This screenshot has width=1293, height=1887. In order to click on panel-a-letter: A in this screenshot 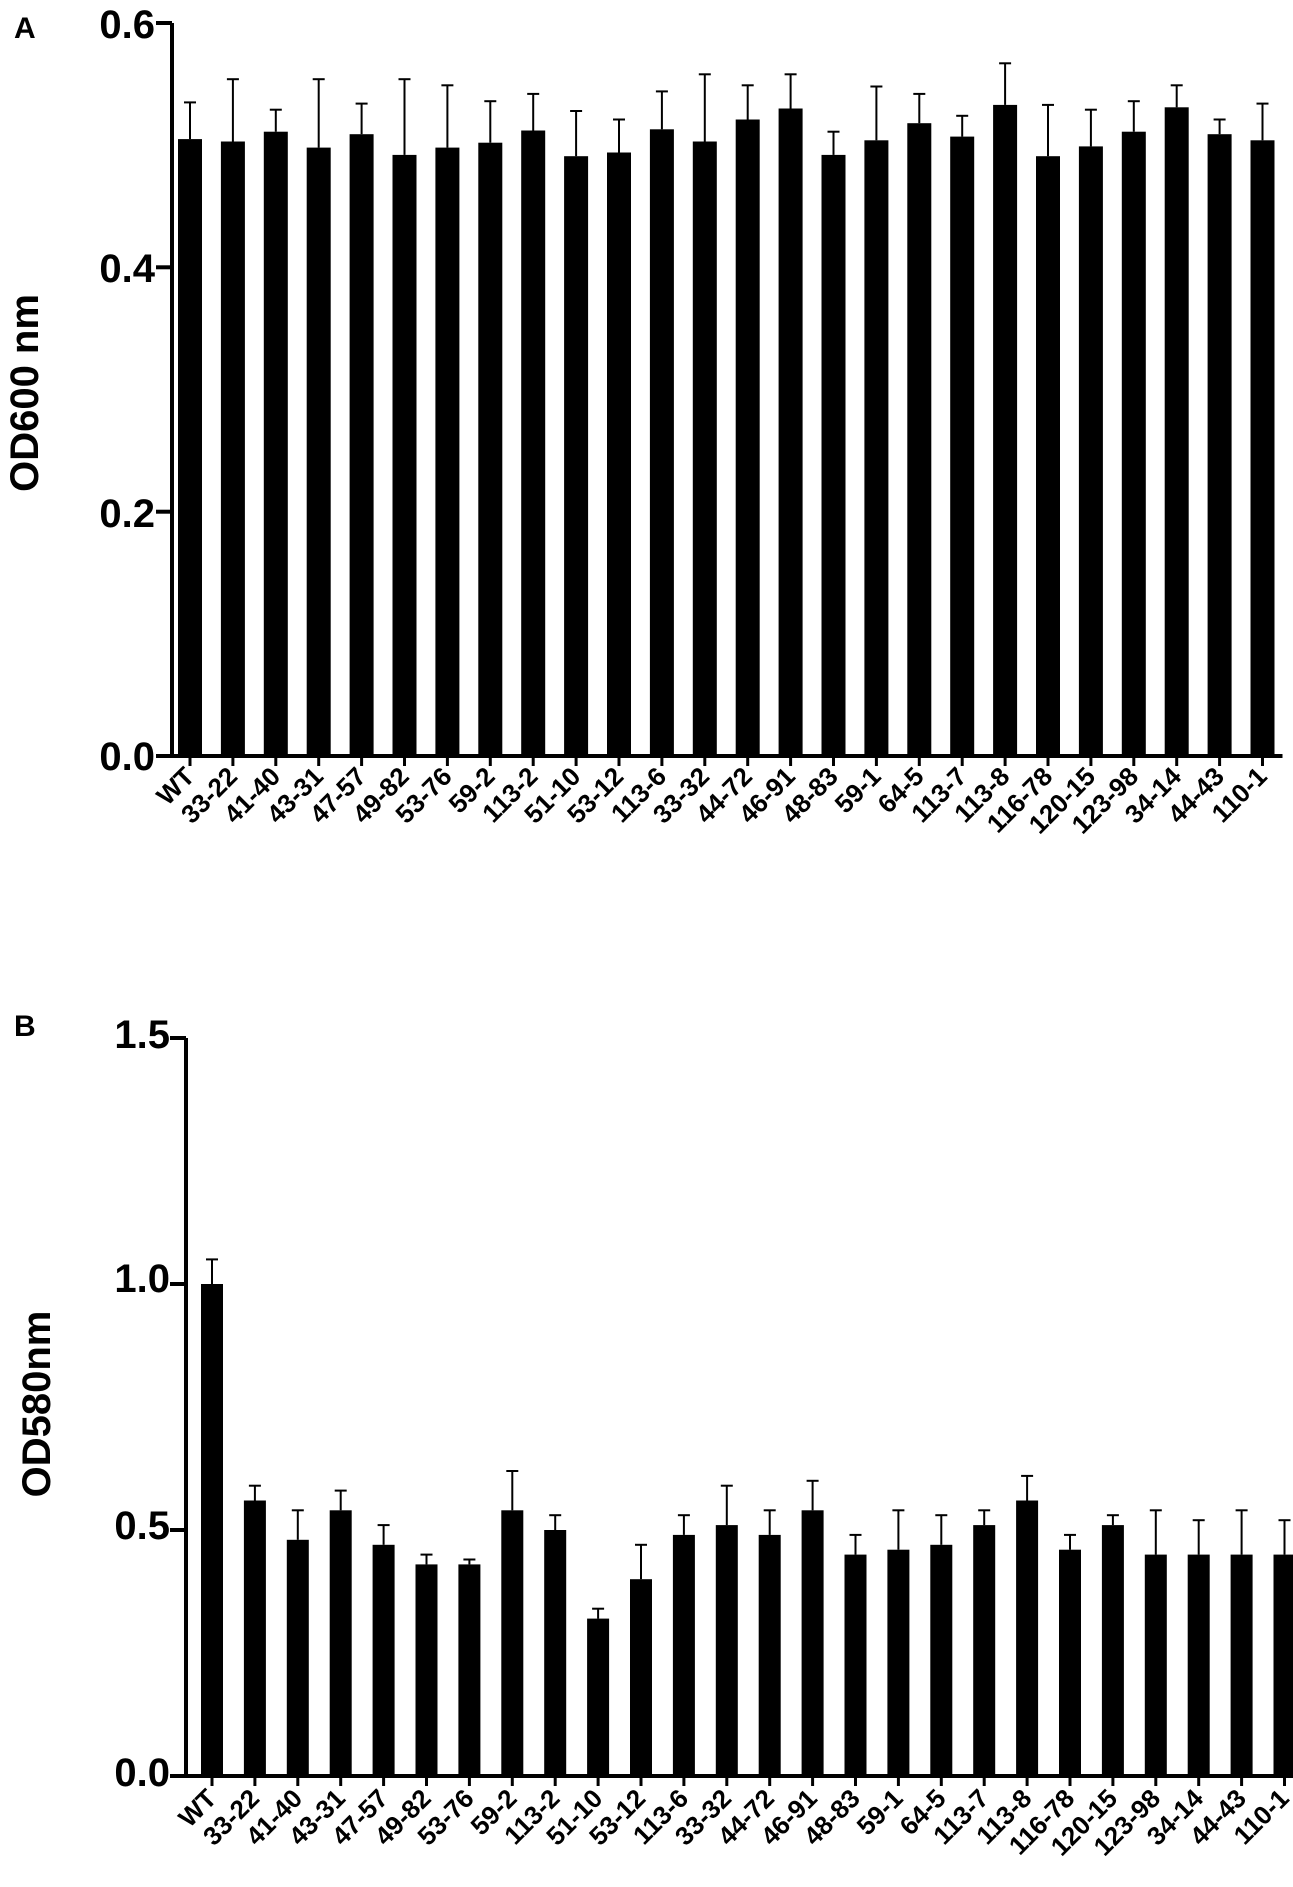, I will do `click(25, 28)`.